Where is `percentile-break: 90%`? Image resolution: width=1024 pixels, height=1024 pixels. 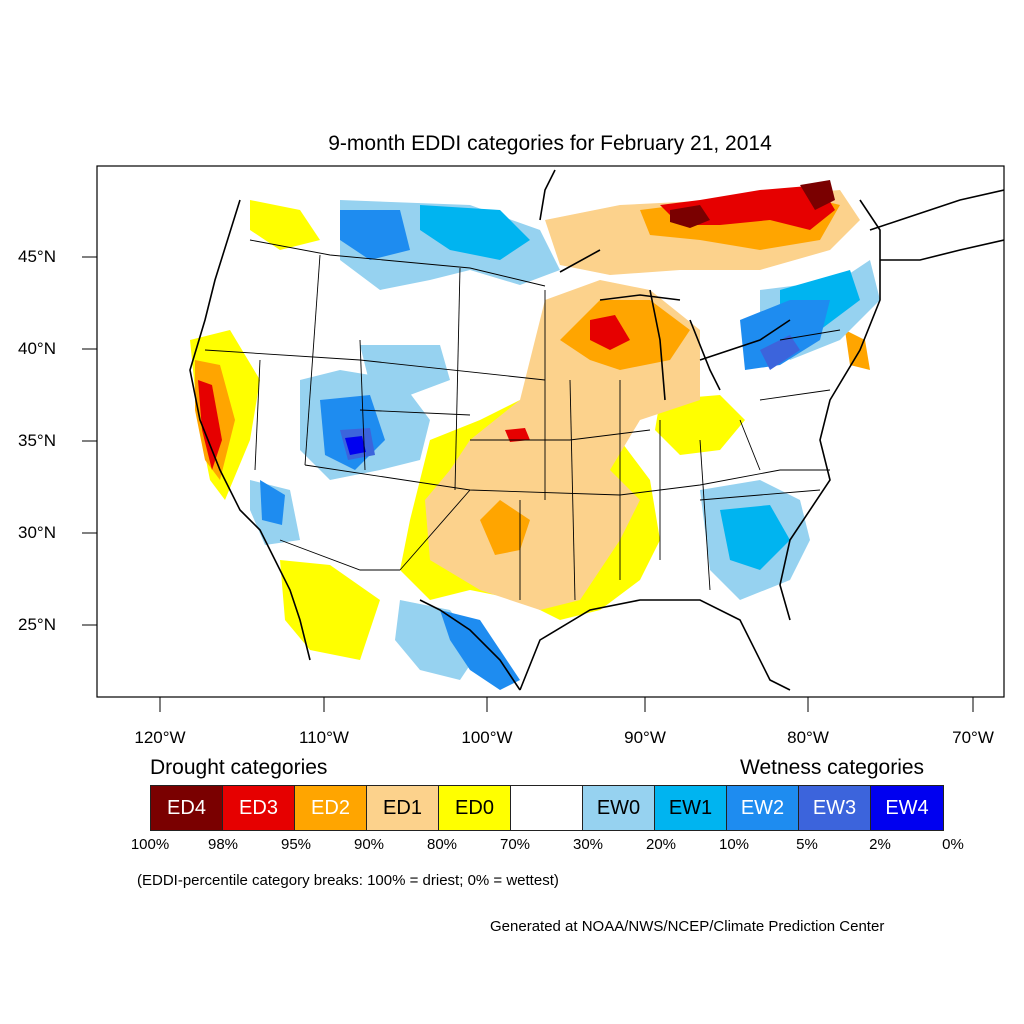
percentile-break: 90% is located at coordinates (369, 844).